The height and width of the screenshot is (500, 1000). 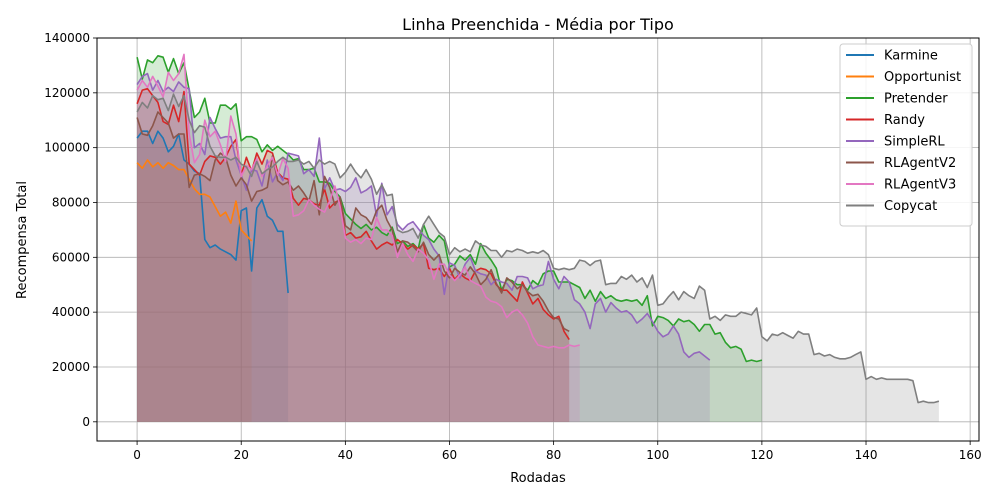 What do you see at coordinates (866, 455) in the screenshot?
I see `x-tick-label: 140` at bounding box center [866, 455].